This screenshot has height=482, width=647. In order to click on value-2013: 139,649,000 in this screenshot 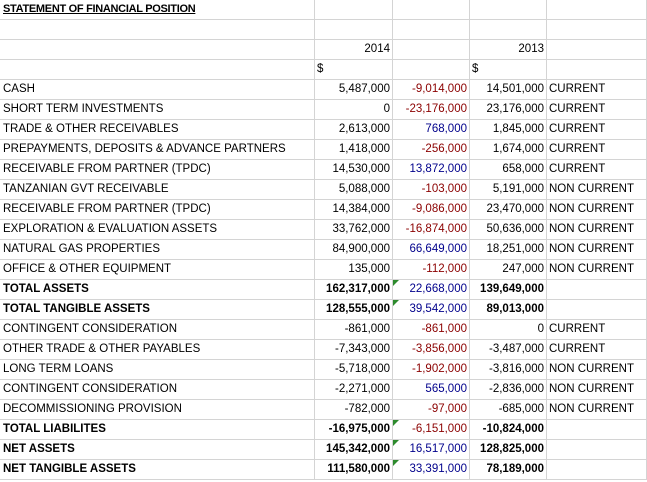, I will do `click(508, 290)`.